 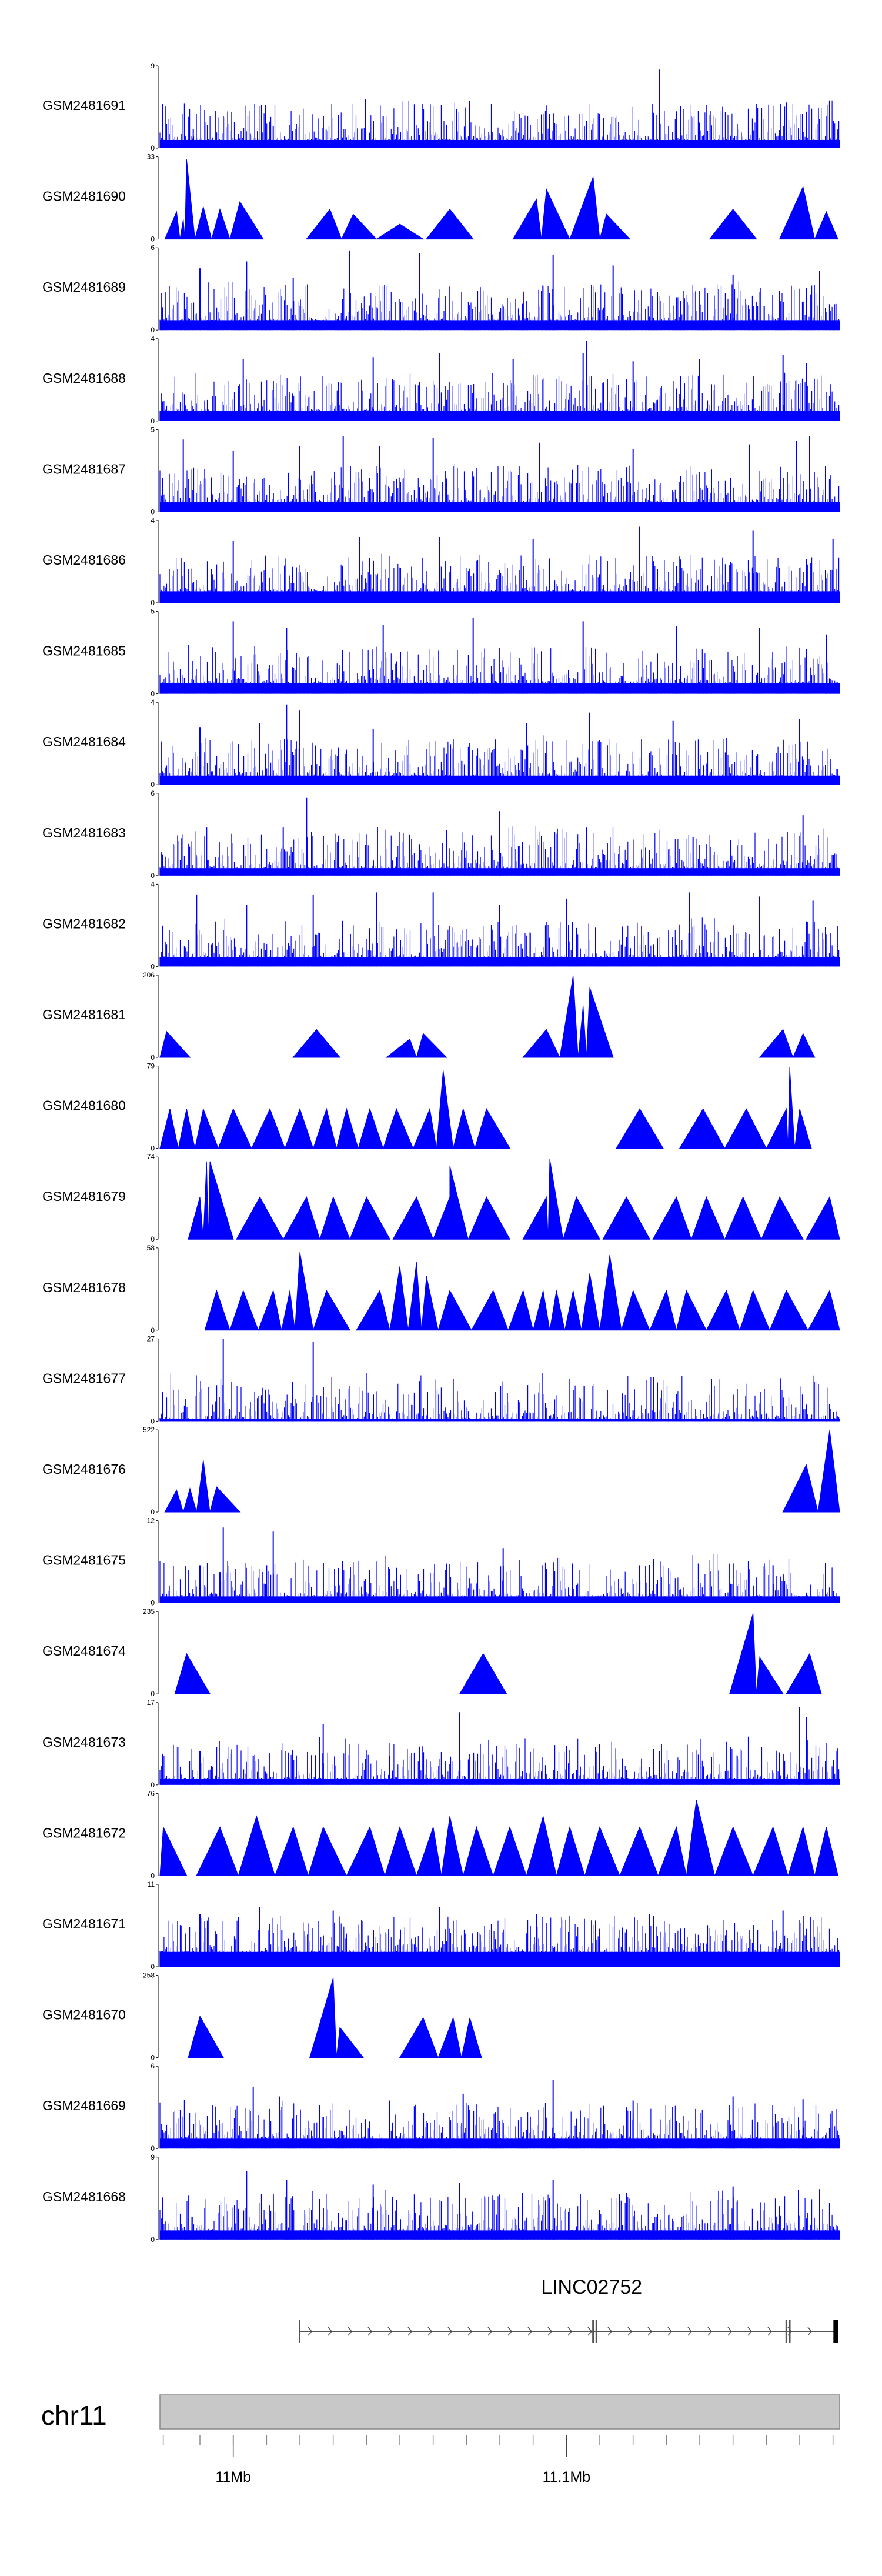 I want to click on y-max-label: 76, so click(x=151, y=1793).